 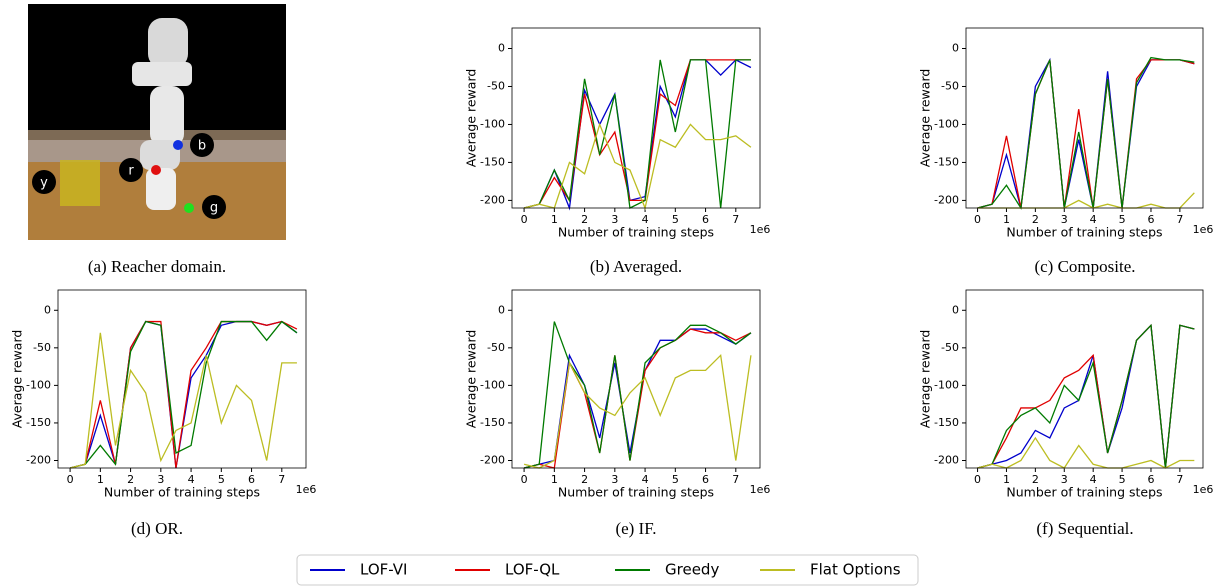 What do you see at coordinates (635, 528) in the screenshot?
I see `caption: (e) IF.` at bounding box center [635, 528].